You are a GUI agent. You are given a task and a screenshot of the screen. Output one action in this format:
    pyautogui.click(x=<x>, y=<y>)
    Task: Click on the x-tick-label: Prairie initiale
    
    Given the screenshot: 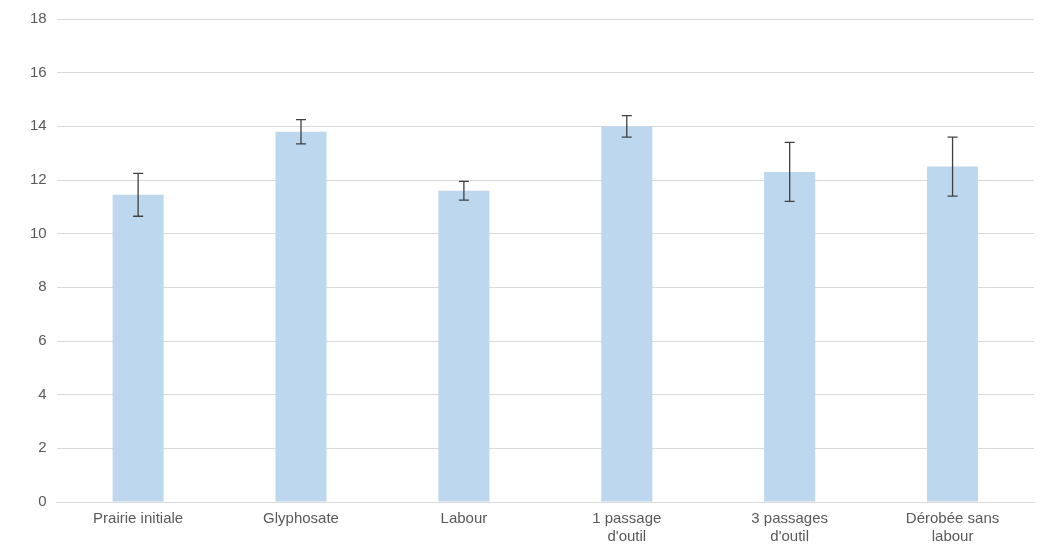 What is the action you would take?
    pyautogui.click(x=138, y=518)
    